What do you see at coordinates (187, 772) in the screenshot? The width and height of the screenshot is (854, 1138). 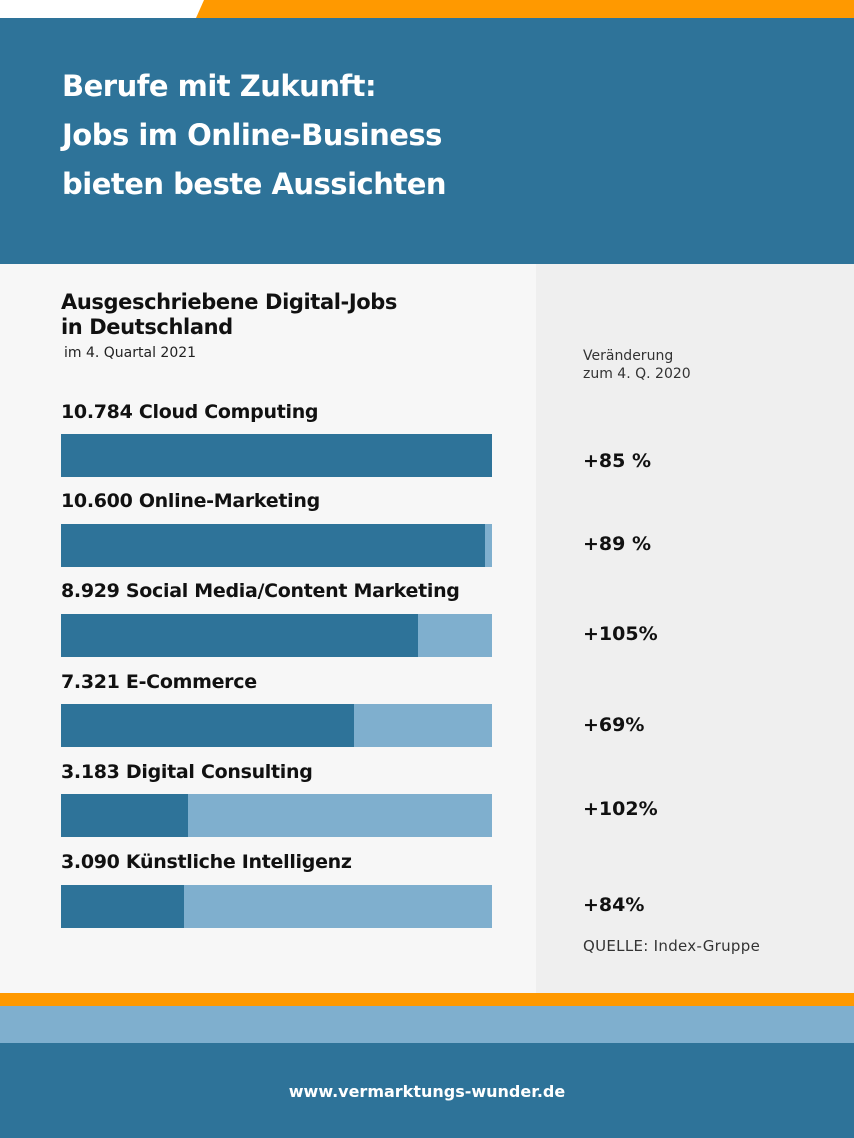 I see `bar-label: 3.183 Digital Consulting` at bounding box center [187, 772].